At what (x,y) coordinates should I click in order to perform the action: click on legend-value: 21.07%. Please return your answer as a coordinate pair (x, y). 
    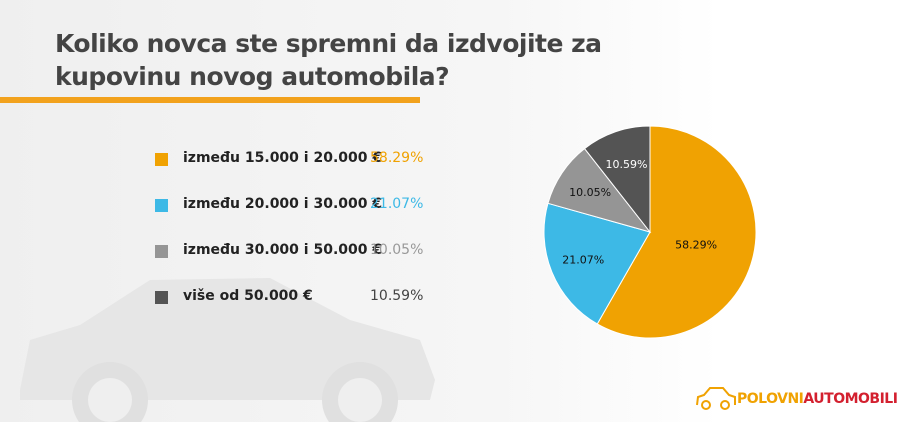
    Looking at the image, I should click on (397, 204).